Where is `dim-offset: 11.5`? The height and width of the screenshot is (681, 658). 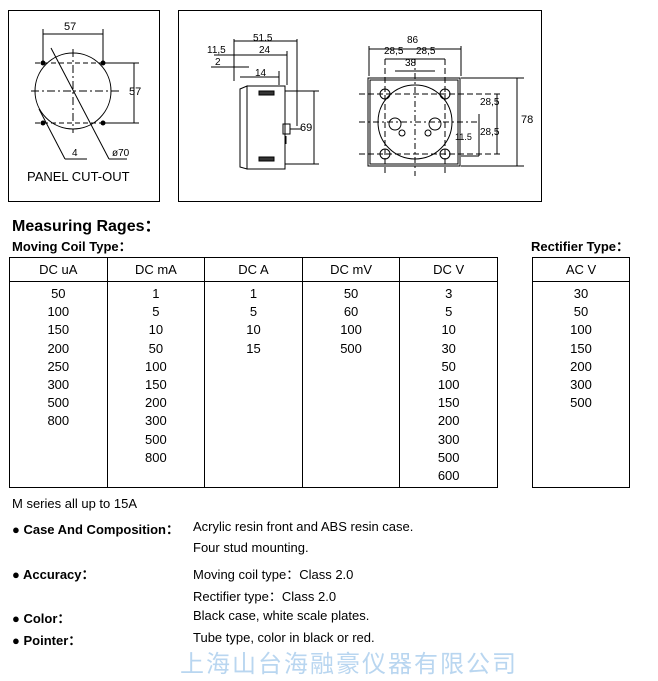
dim-offset: 11.5 is located at coordinates (463, 137).